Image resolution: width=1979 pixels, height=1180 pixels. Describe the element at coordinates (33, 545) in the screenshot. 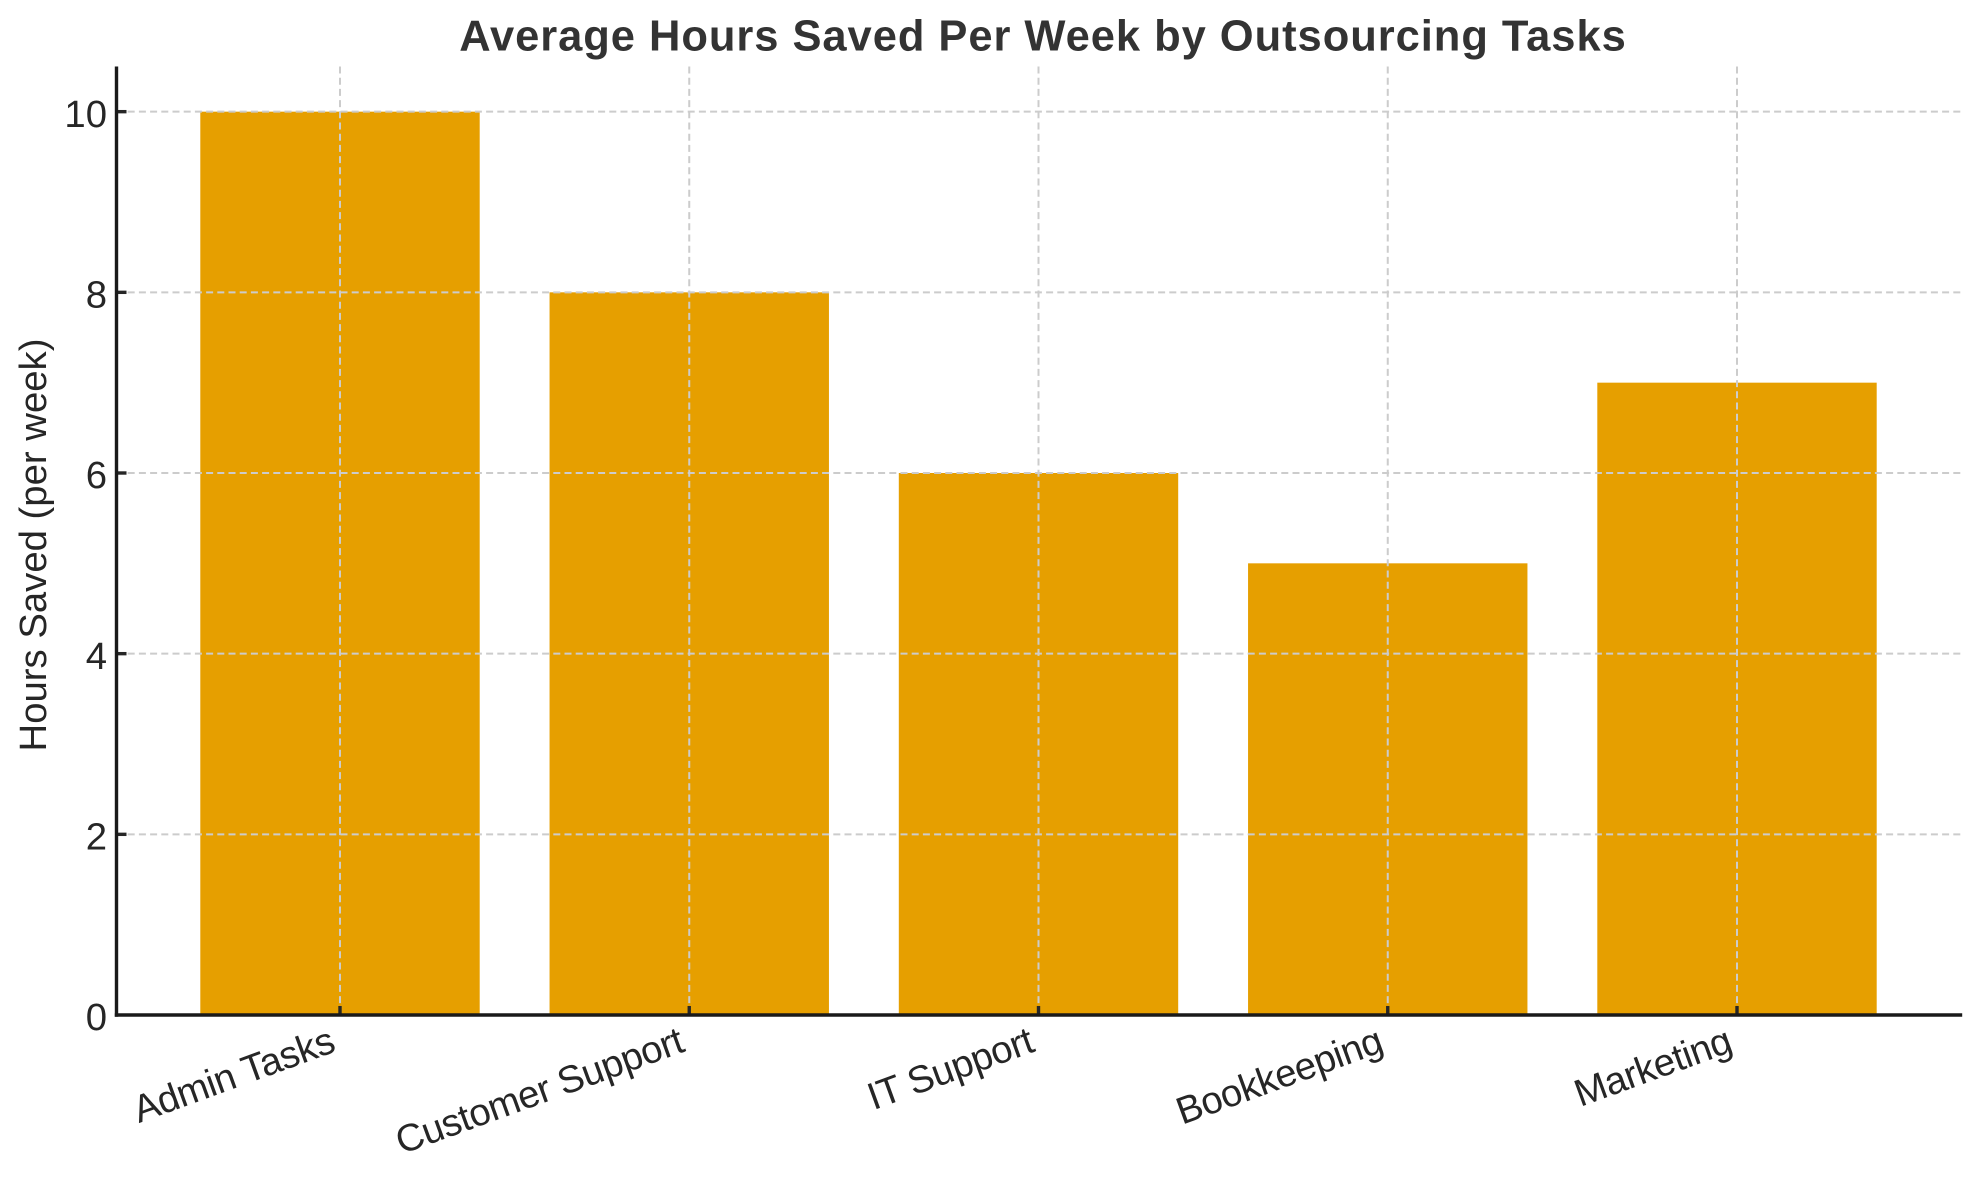

I see `svg-text: Hours Saved (per week)` at that location.